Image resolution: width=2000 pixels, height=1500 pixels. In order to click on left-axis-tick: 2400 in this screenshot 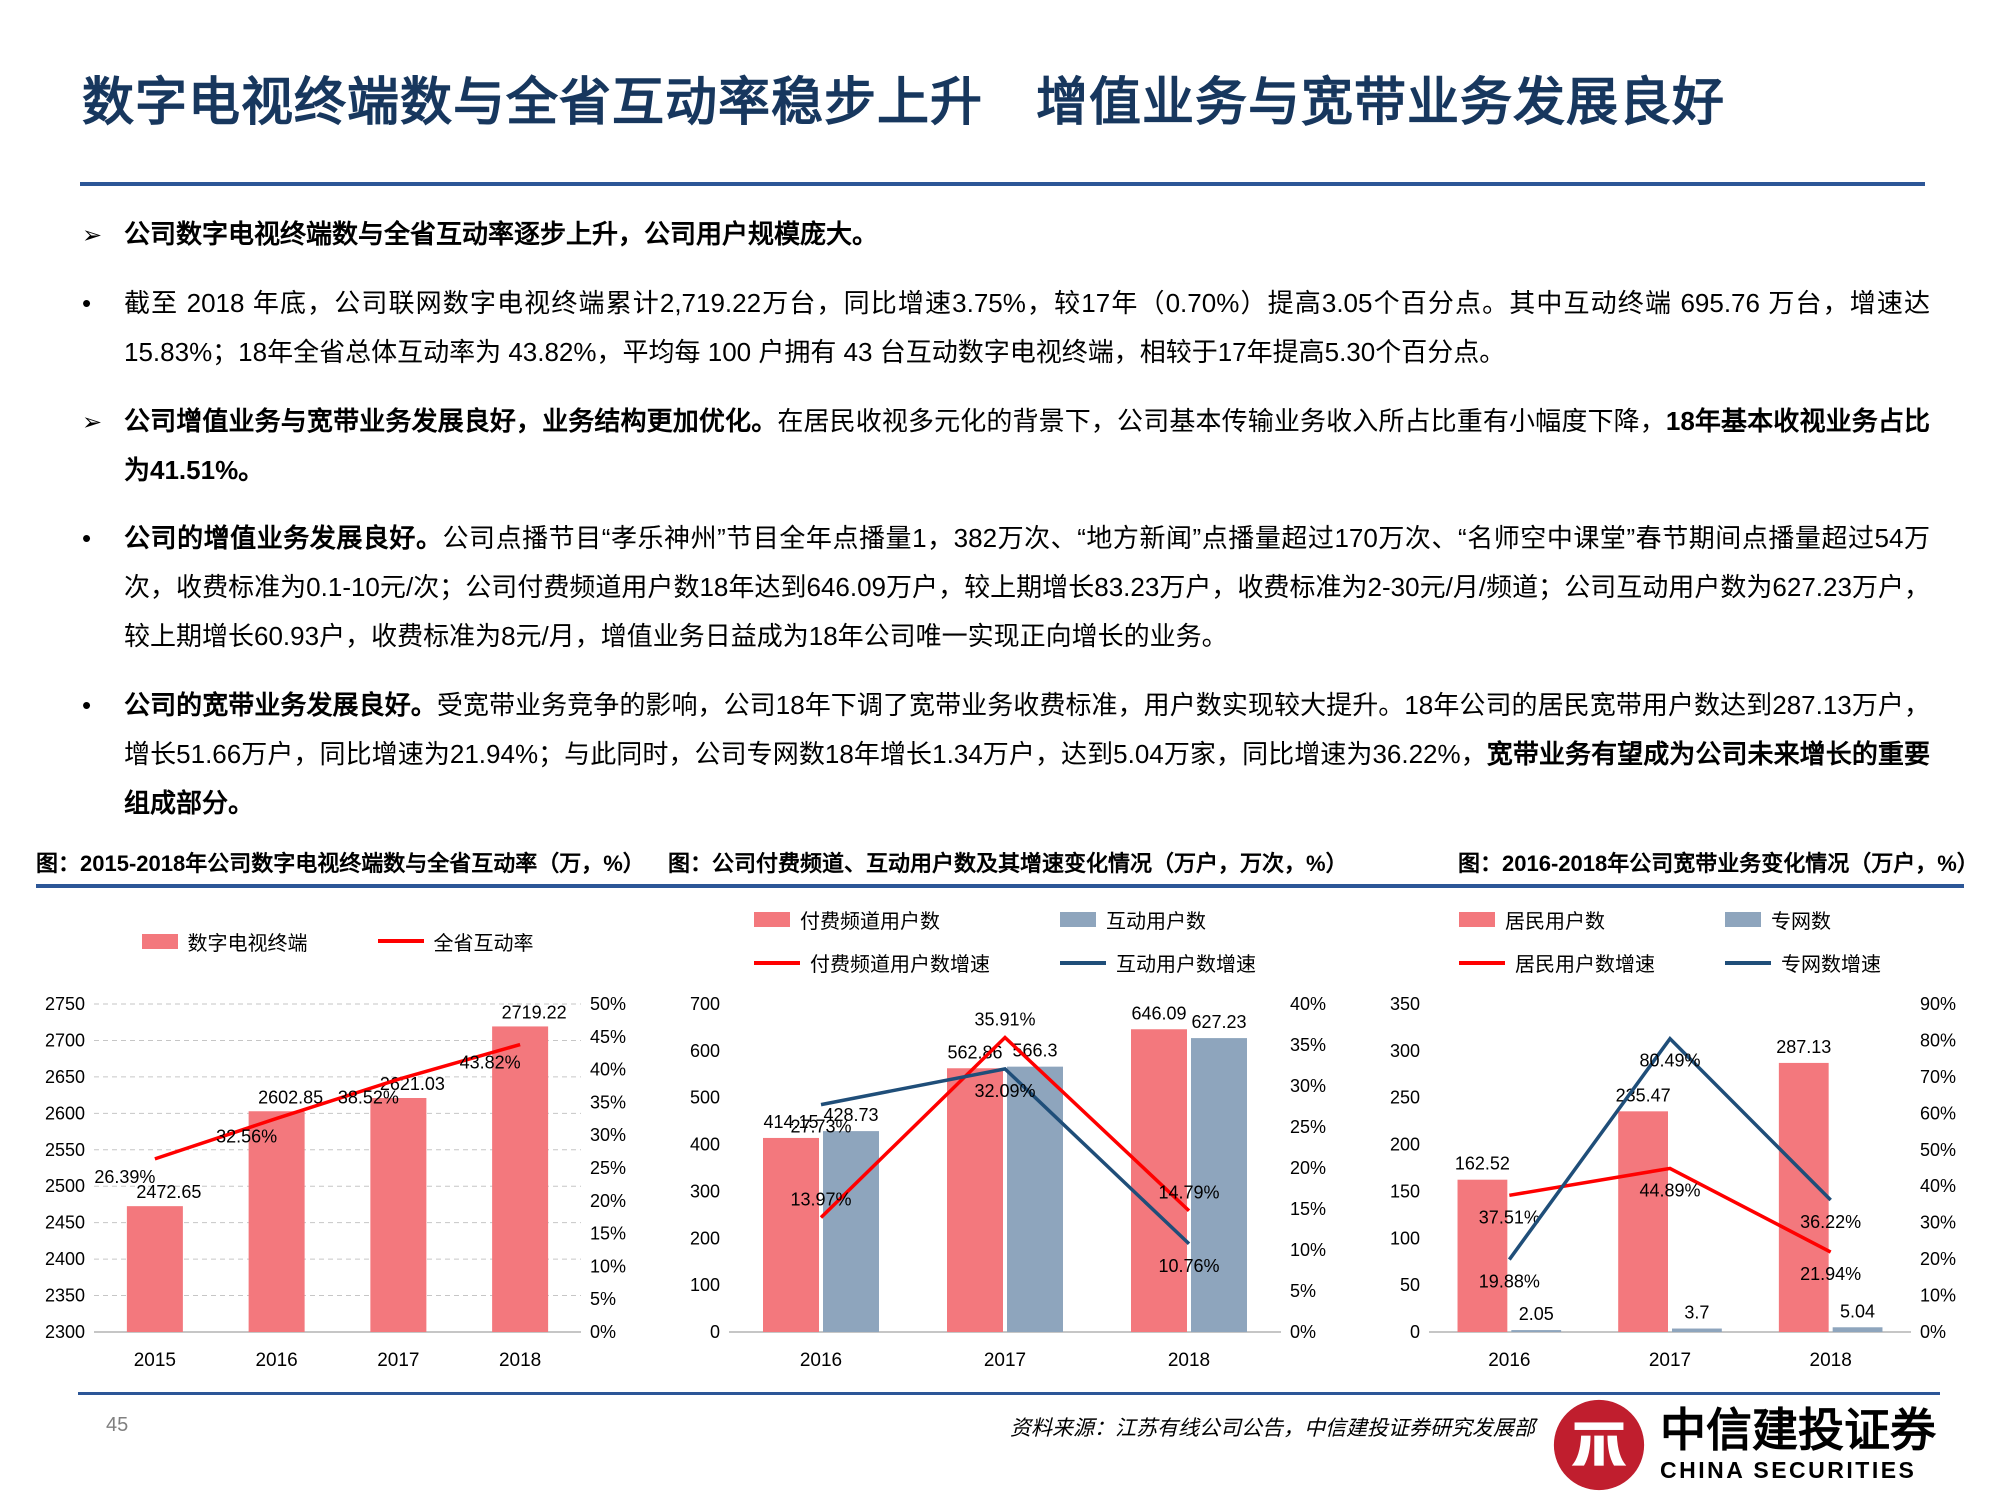, I will do `click(65, 1259)`.